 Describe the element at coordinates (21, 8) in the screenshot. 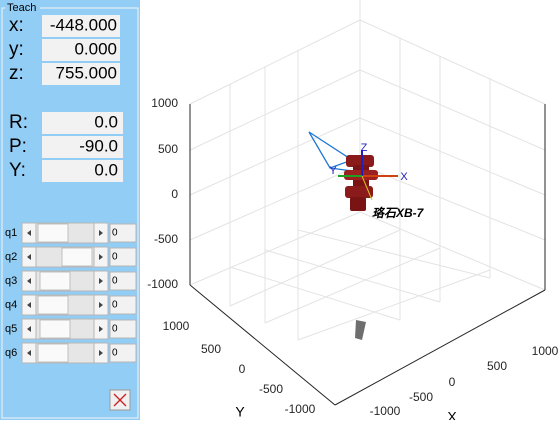

I see `panel-title: Teach` at that location.